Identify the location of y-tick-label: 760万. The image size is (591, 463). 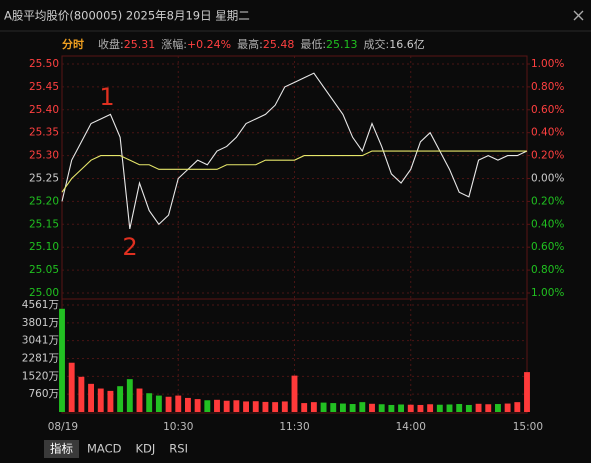
(43, 394).